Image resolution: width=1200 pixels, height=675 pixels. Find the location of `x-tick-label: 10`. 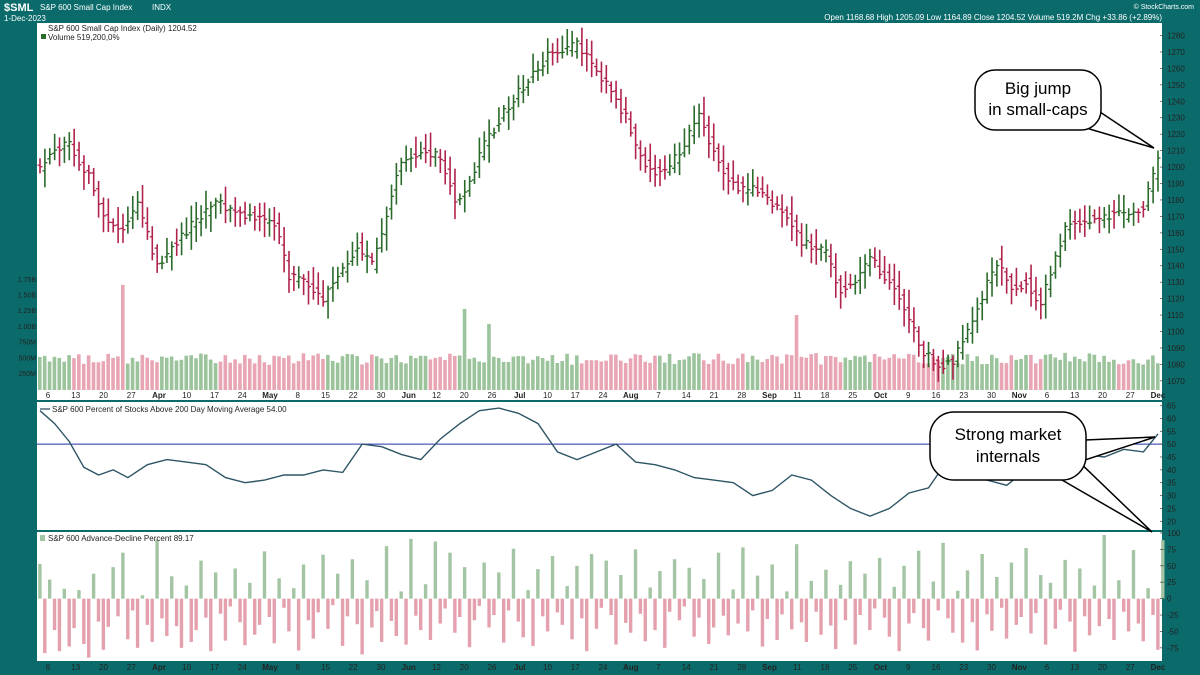

x-tick-label: 10 is located at coordinates (547, 395).